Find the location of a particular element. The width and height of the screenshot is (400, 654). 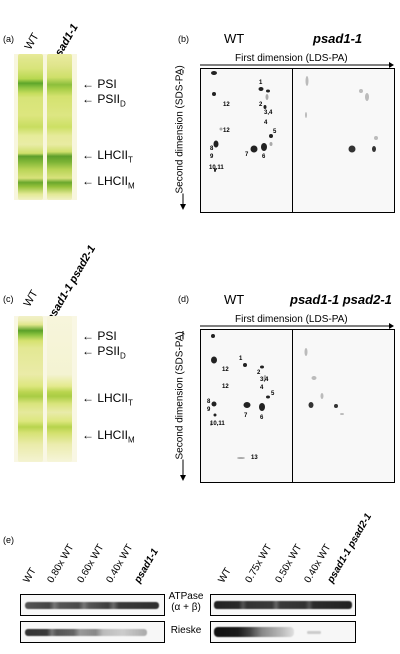

panel-d-first-dim-arrow is located at coordinates (297, 324).